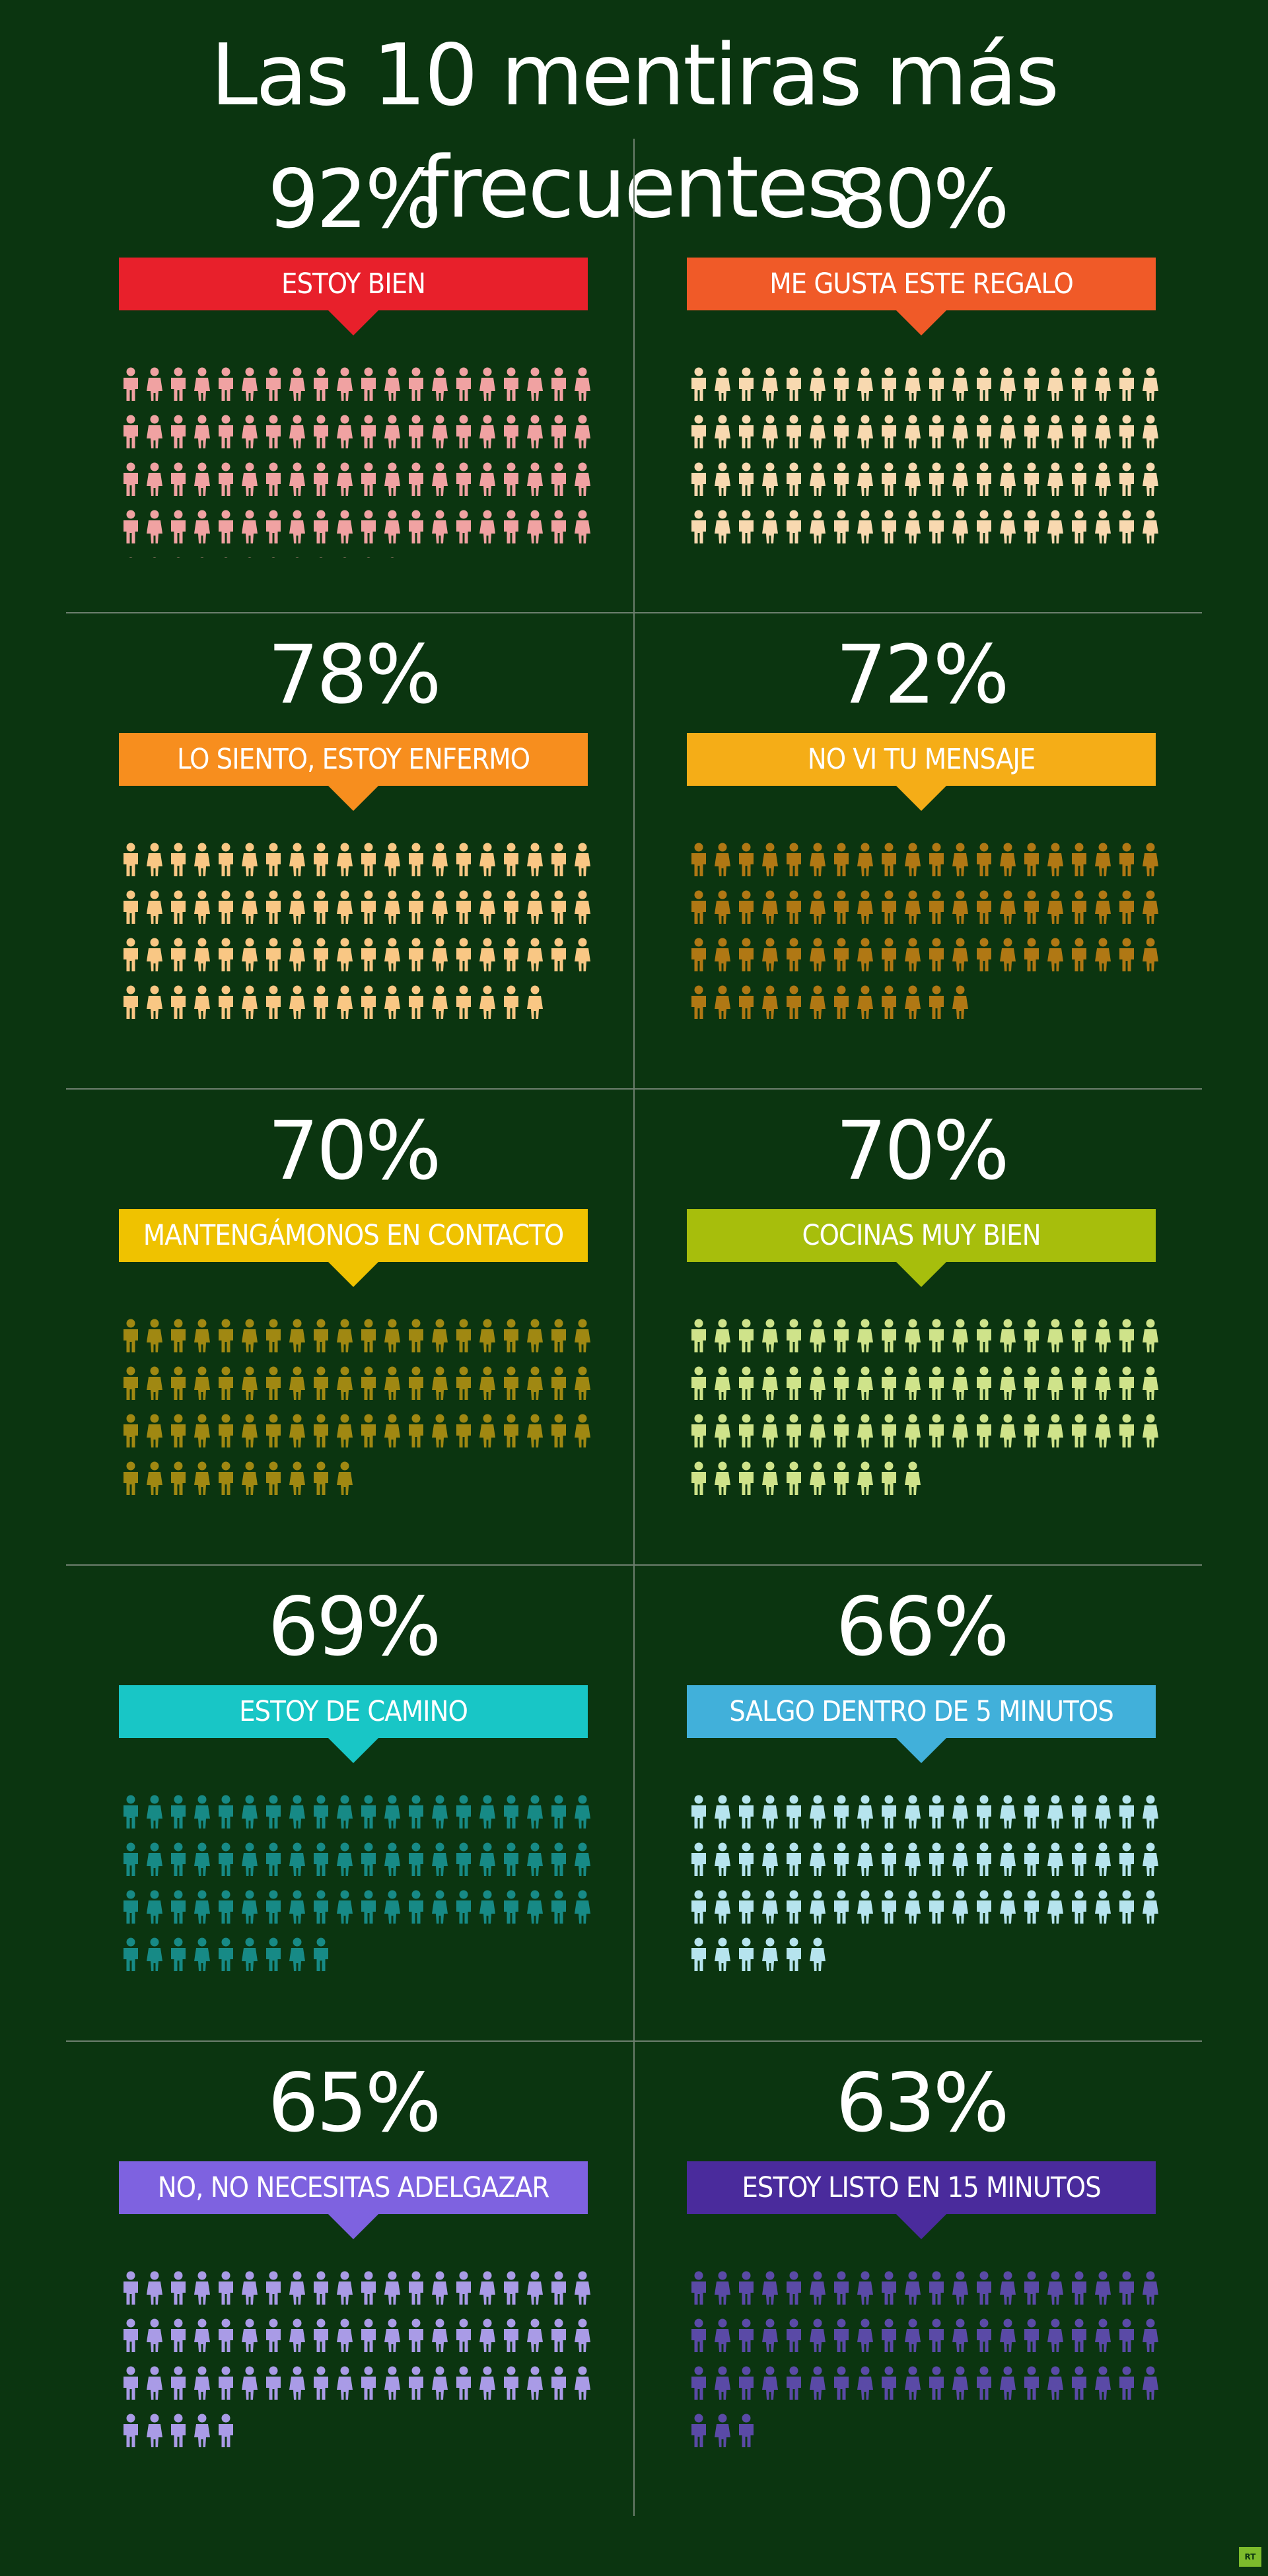 The height and width of the screenshot is (2576, 1268). Describe the element at coordinates (353, 760) in the screenshot. I see `lie-label-banner: LO SIENTO, ESTOY ENFERMO` at that location.